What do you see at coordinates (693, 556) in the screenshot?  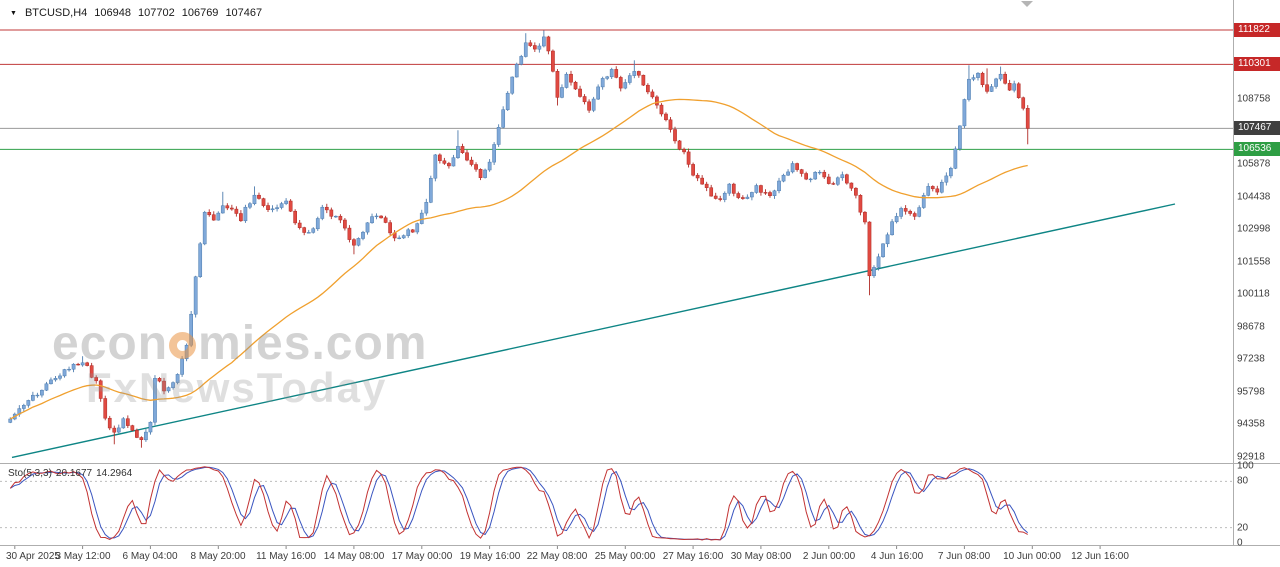 I see `time-tick-label: 27 May 16:00` at bounding box center [693, 556].